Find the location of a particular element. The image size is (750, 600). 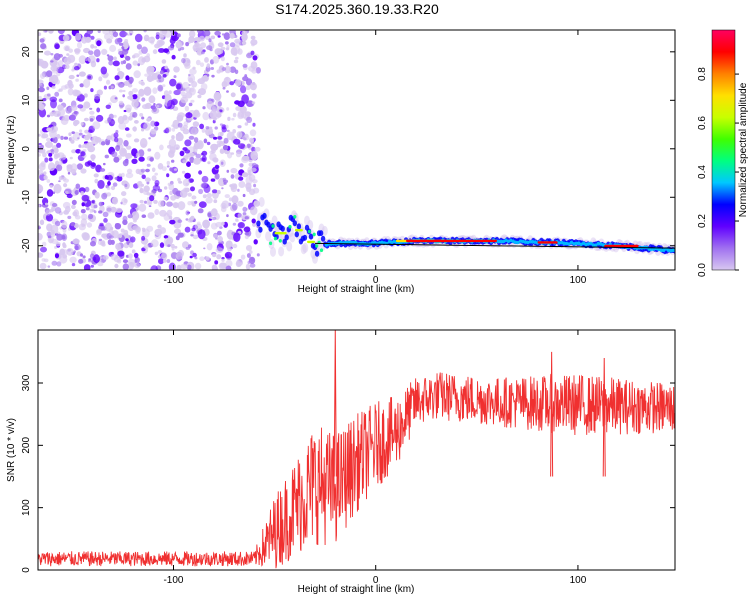

spectrogram-ytick-label: 20 is located at coordinates (26, 52).